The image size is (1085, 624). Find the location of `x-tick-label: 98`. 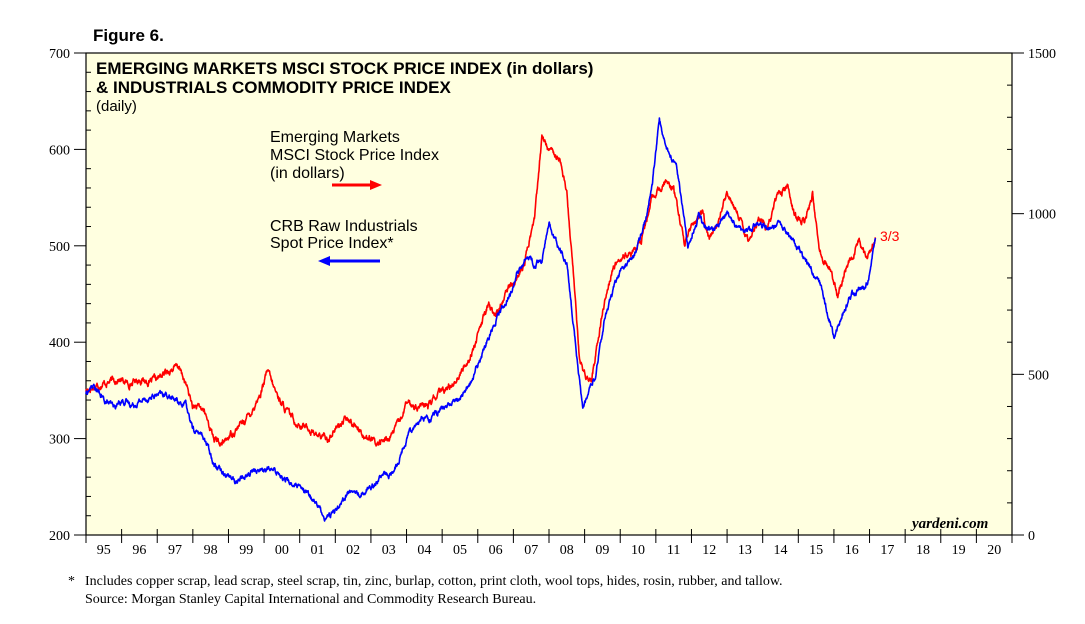

x-tick-label: 98 is located at coordinates (211, 550).